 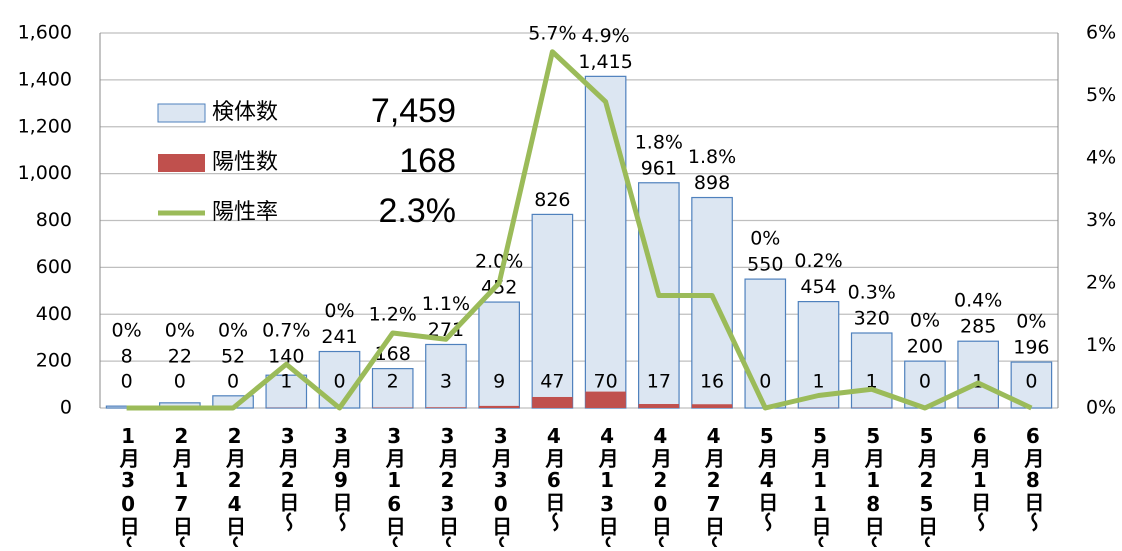 I want to click on y-tick-label: 1,400, so click(x=45, y=79).